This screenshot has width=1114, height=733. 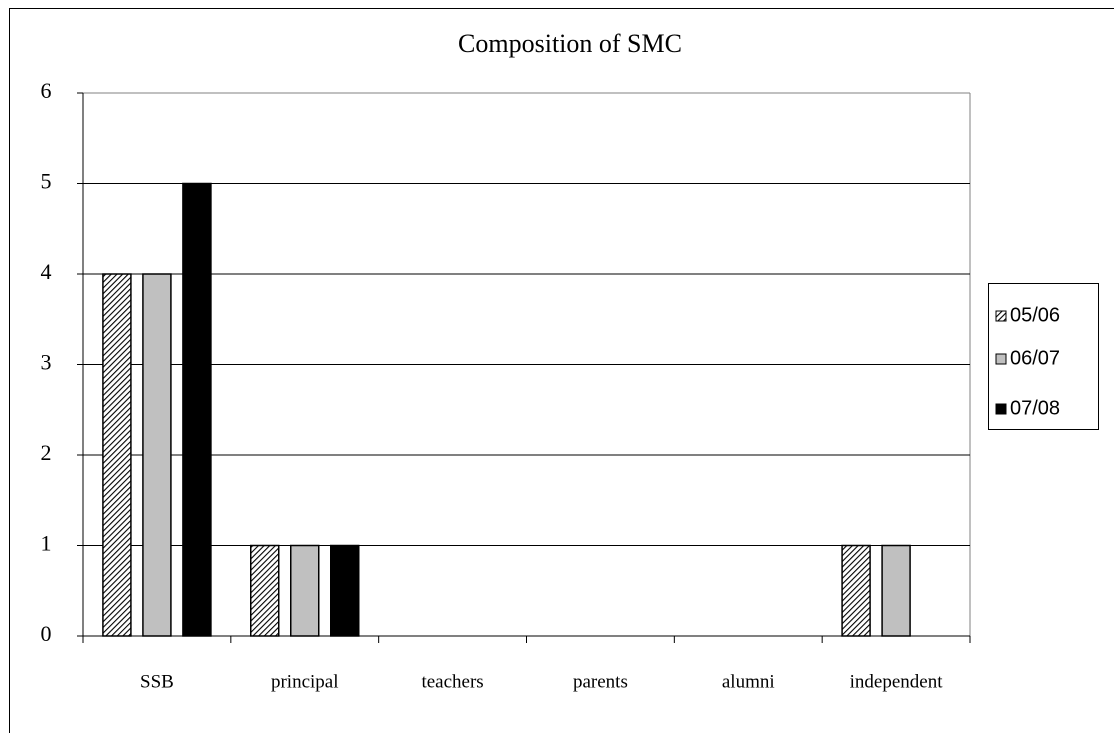 I want to click on x-tick-label: SSB, so click(x=157, y=681).